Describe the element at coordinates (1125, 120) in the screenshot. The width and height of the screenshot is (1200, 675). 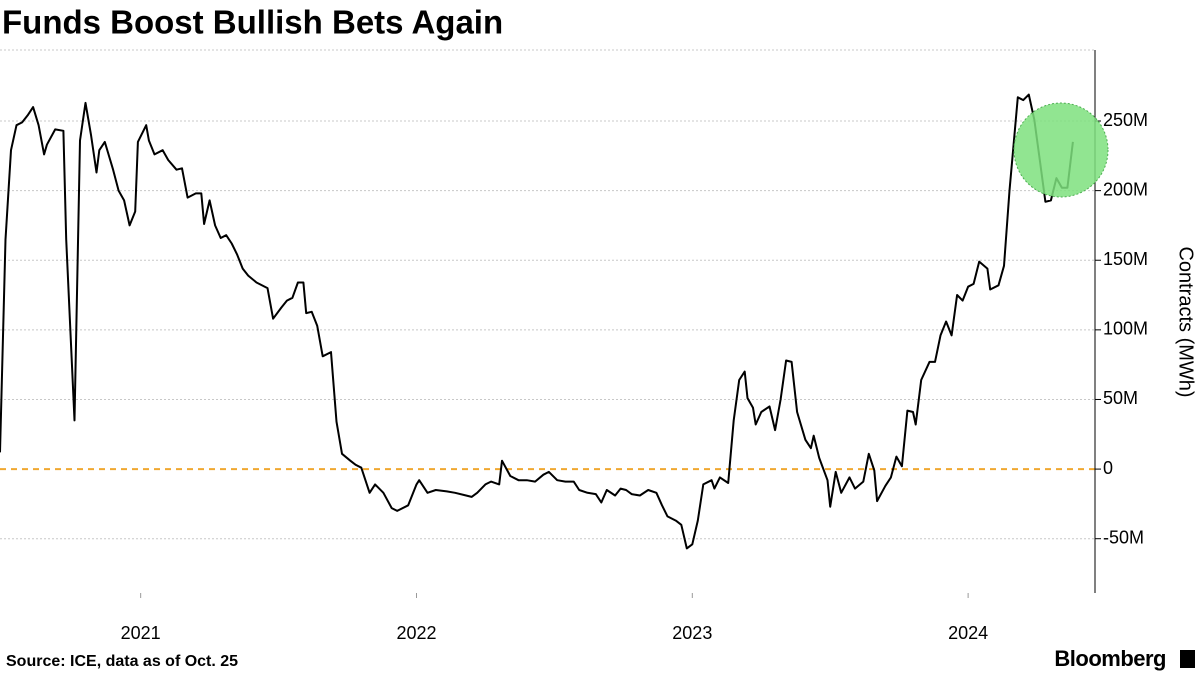
I see `y-tick-label: 250M` at that location.